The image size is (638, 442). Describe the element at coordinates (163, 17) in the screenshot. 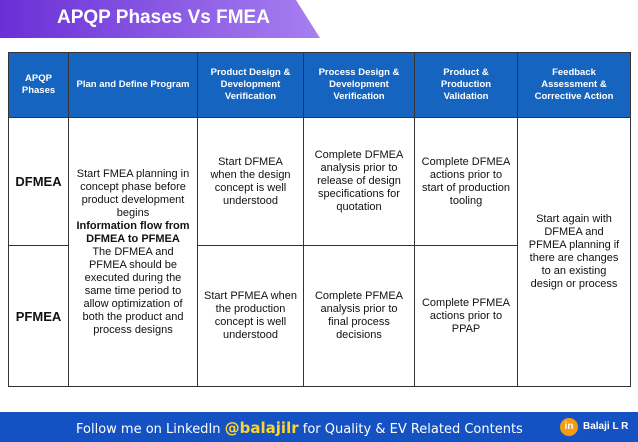

I see `title: APQP Phases Vs FMEA` at that location.